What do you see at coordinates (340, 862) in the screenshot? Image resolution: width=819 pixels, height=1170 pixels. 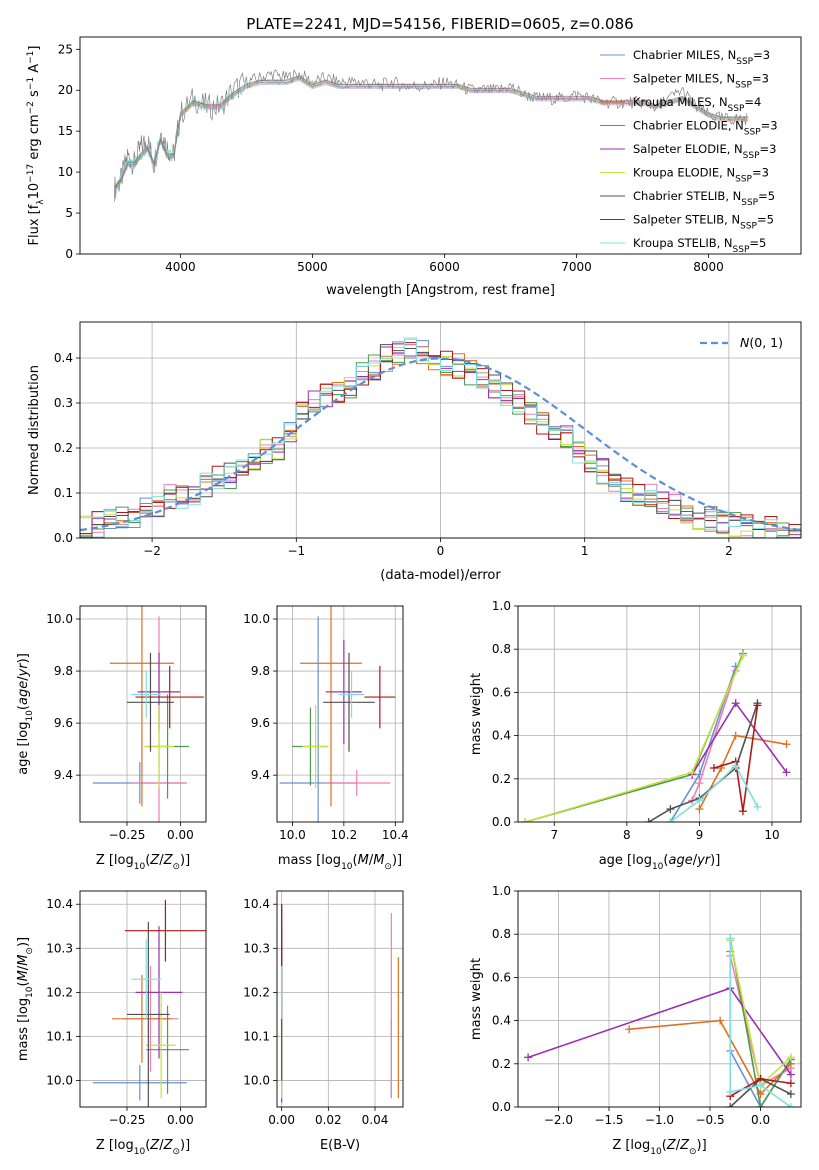 I see `x-axis-label: mass [log10(M/M⊙)]` at bounding box center [340, 862].